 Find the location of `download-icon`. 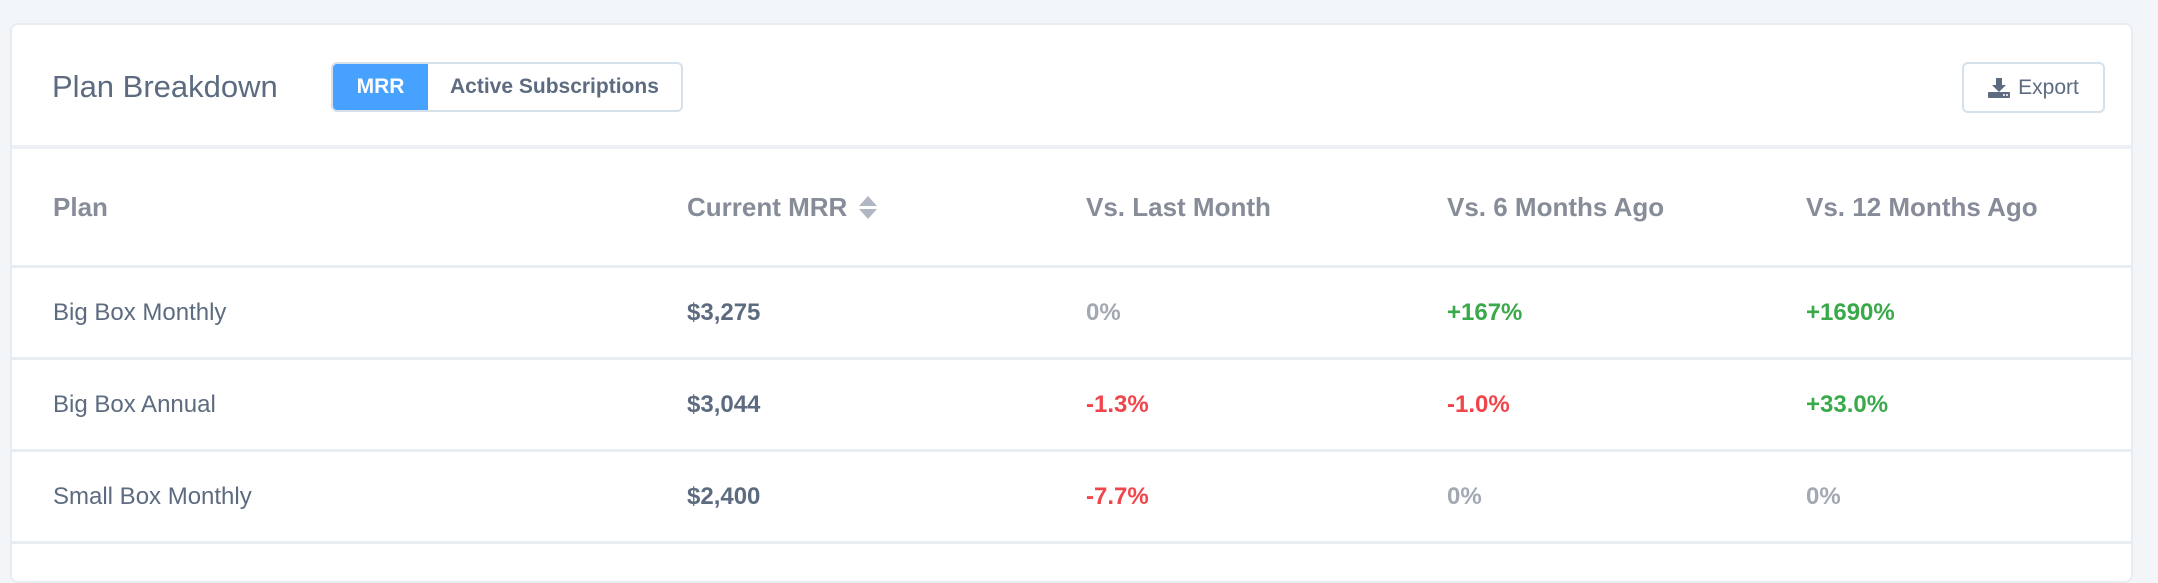

download-icon is located at coordinates (1999, 87).